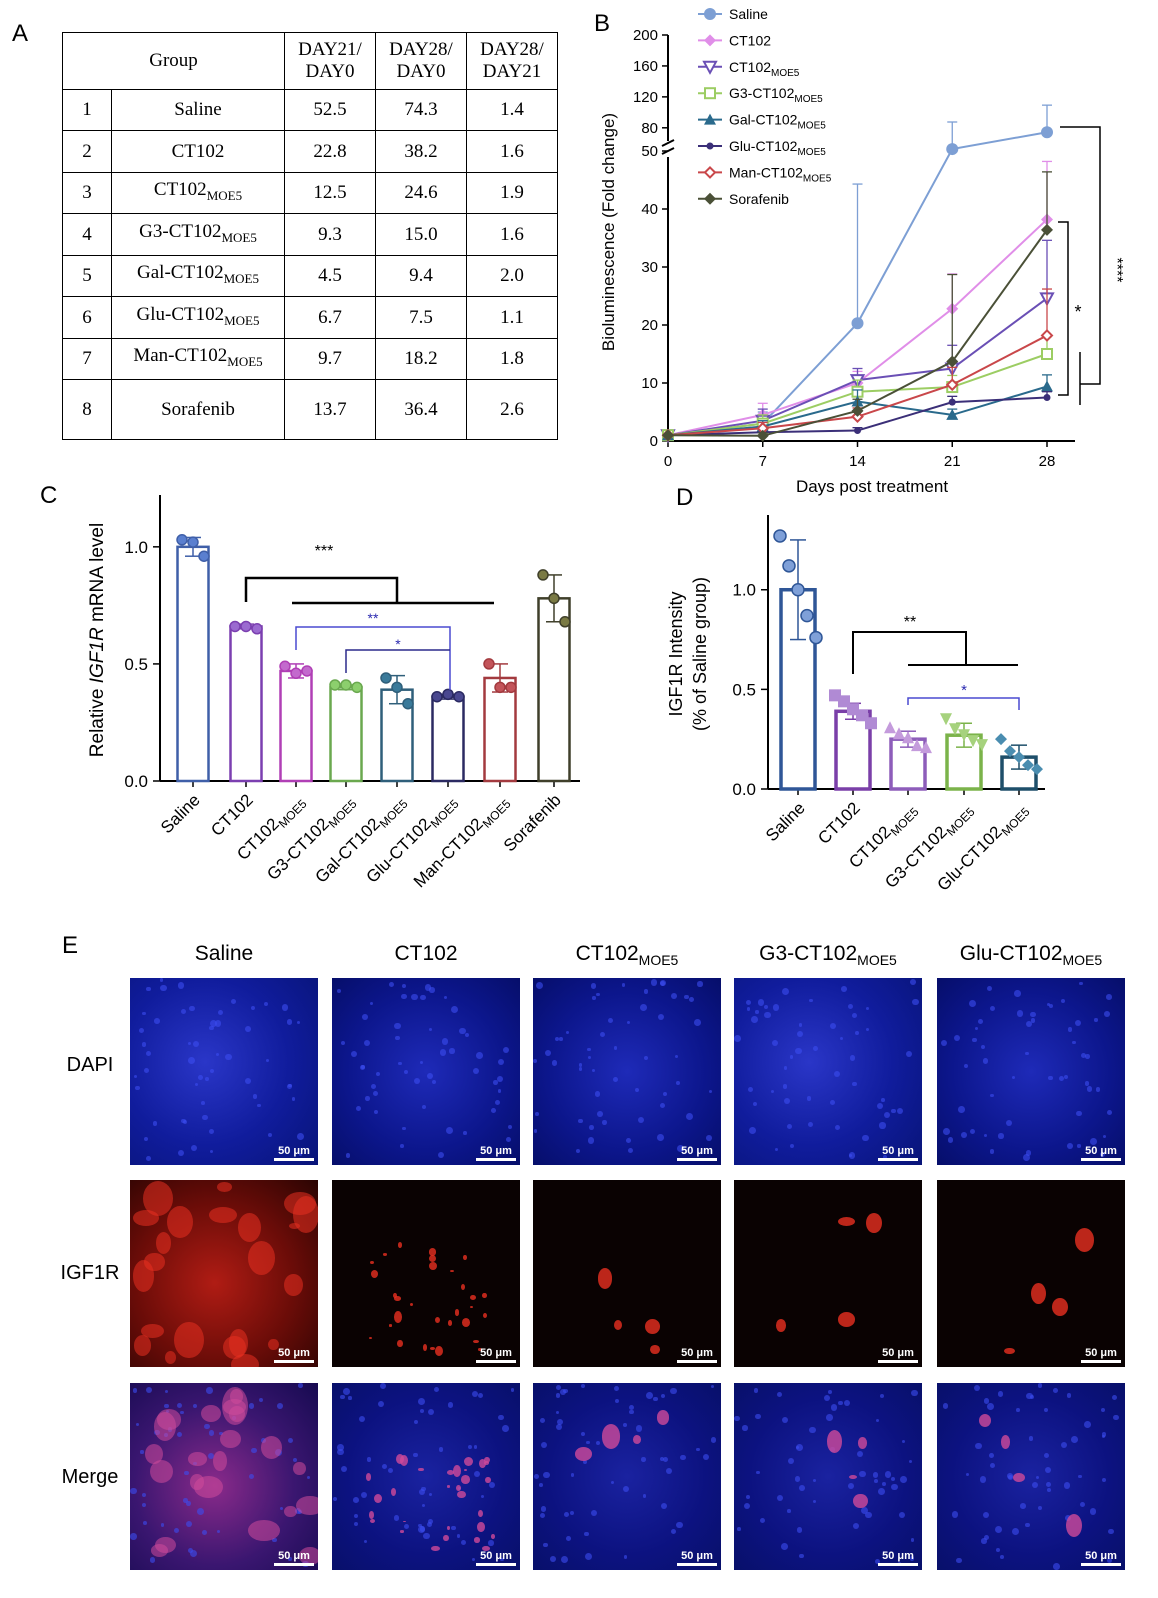  I want to click on row-number: 3, so click(87, 193).